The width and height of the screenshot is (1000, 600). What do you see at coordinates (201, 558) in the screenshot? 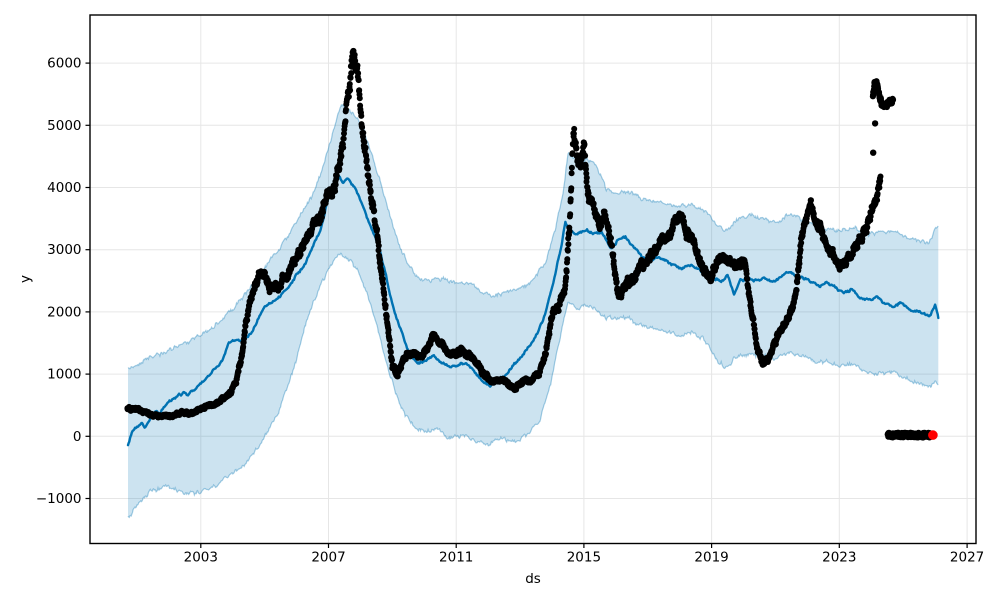
I see `x-tick-label: 2003` at bounding box center [201, 558].